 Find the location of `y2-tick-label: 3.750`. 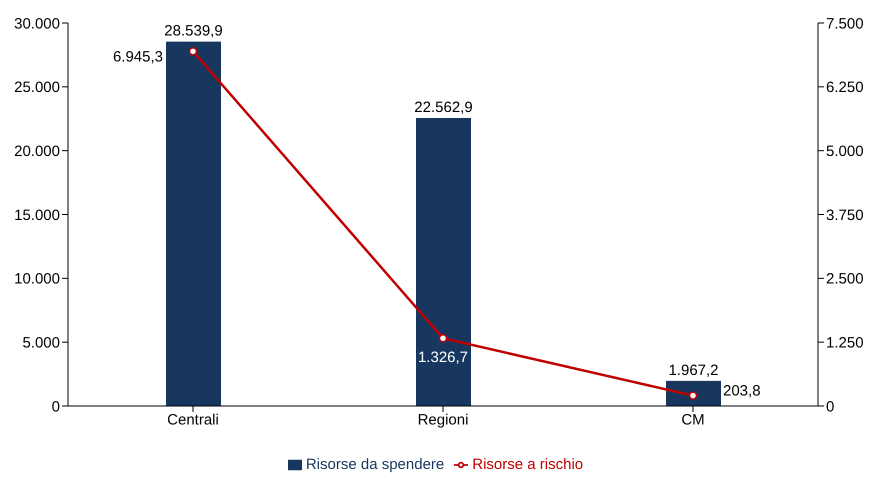

y2-tick-label: 3.750 is located at coordinates (845, 215).